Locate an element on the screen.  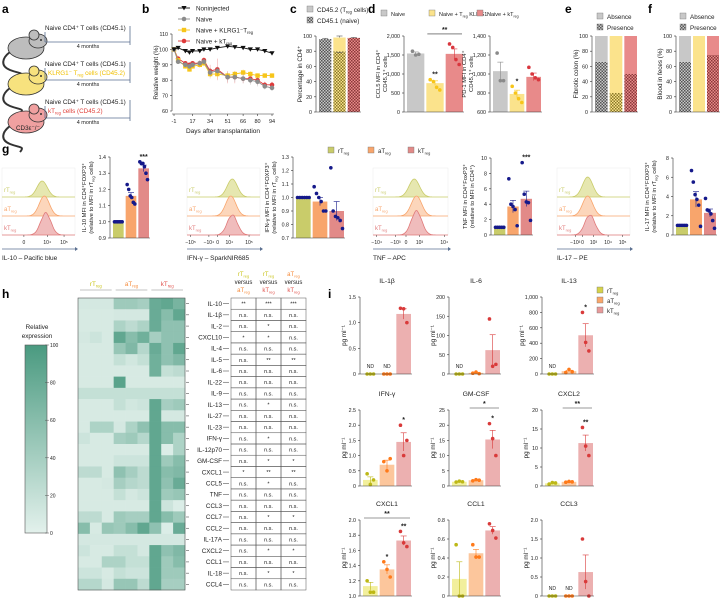
chart-title: IL-6 is located at coordinates (476, 281).